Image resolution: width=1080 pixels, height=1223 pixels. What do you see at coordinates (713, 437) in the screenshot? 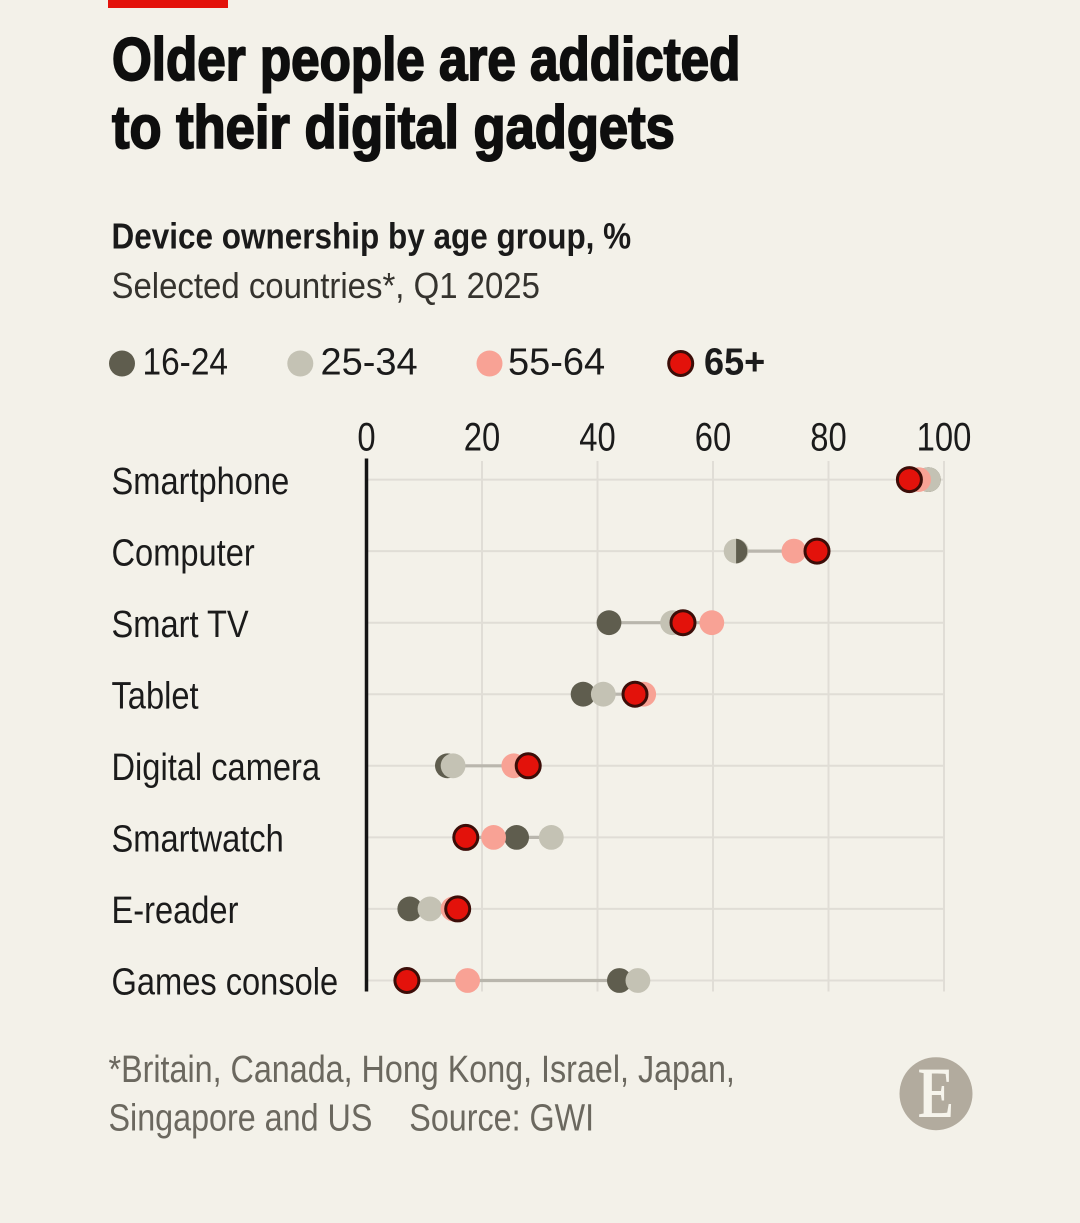
I see `svg-text: 60` at bounding box center [713, 437].